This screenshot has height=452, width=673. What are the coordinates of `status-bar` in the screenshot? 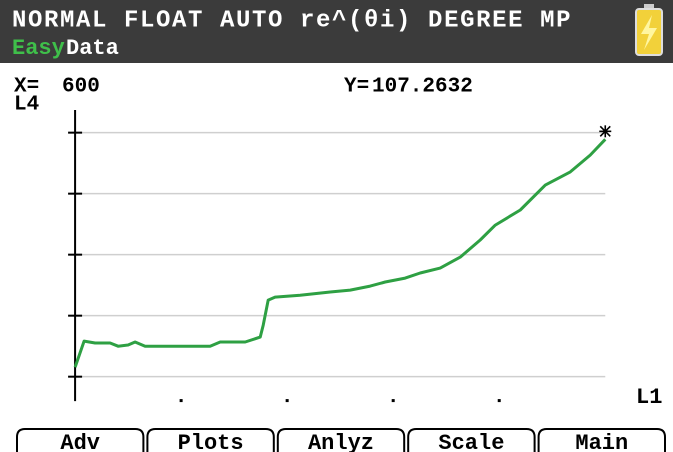 It's located at (336, 31).